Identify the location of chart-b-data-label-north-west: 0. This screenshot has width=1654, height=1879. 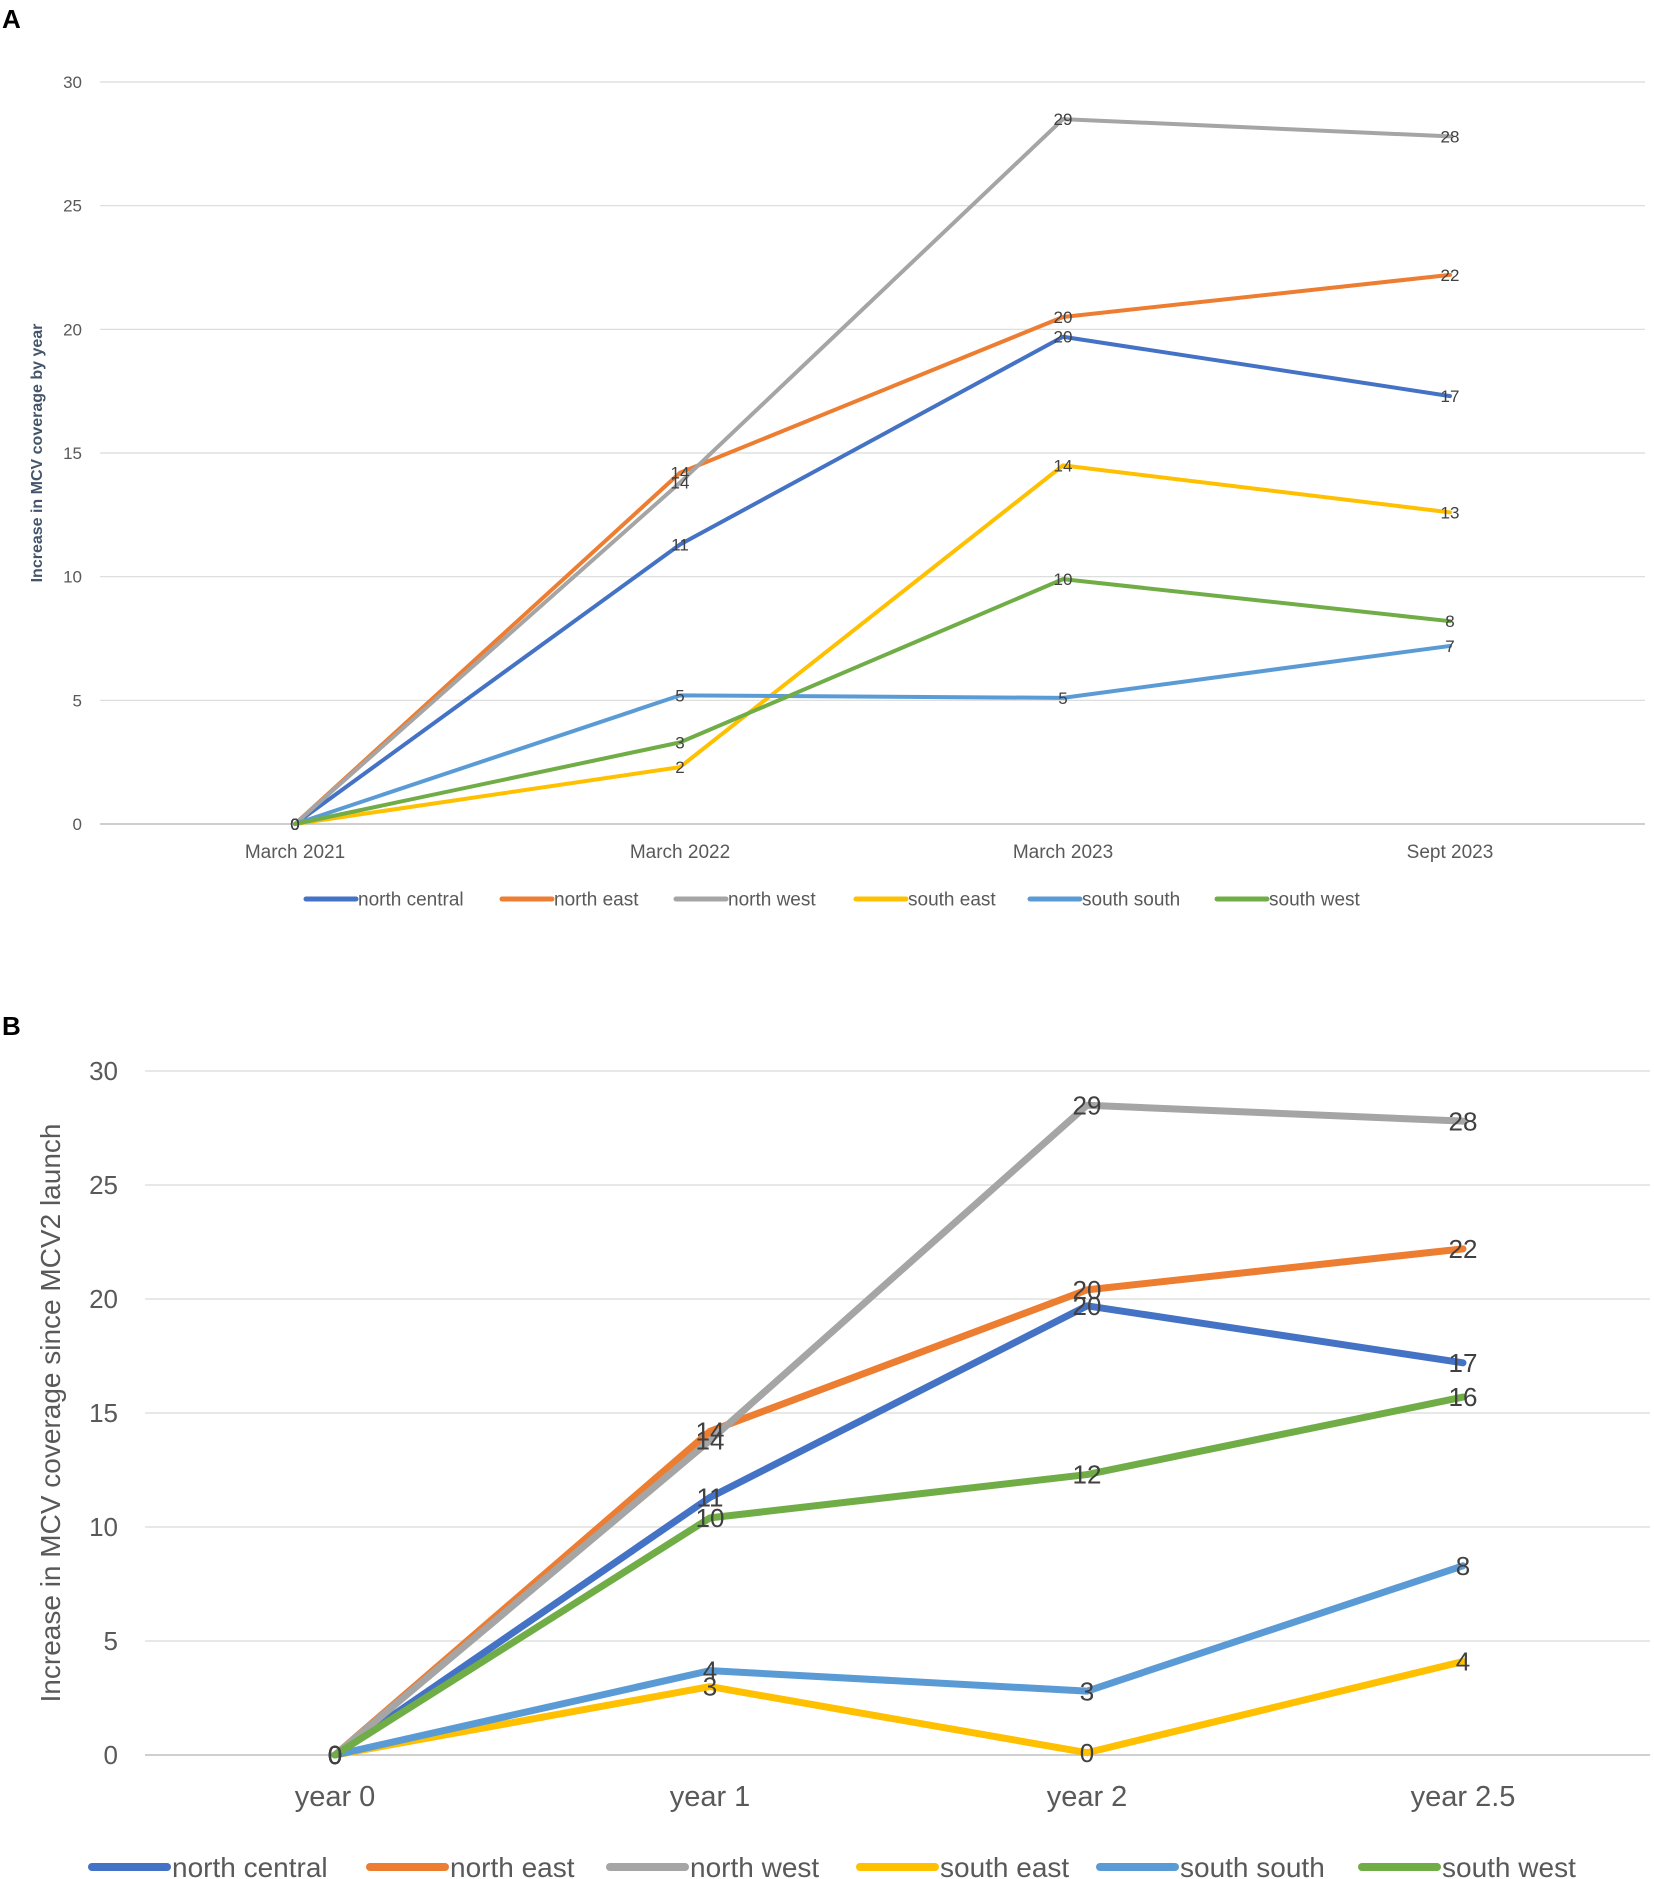
(335, 1755).